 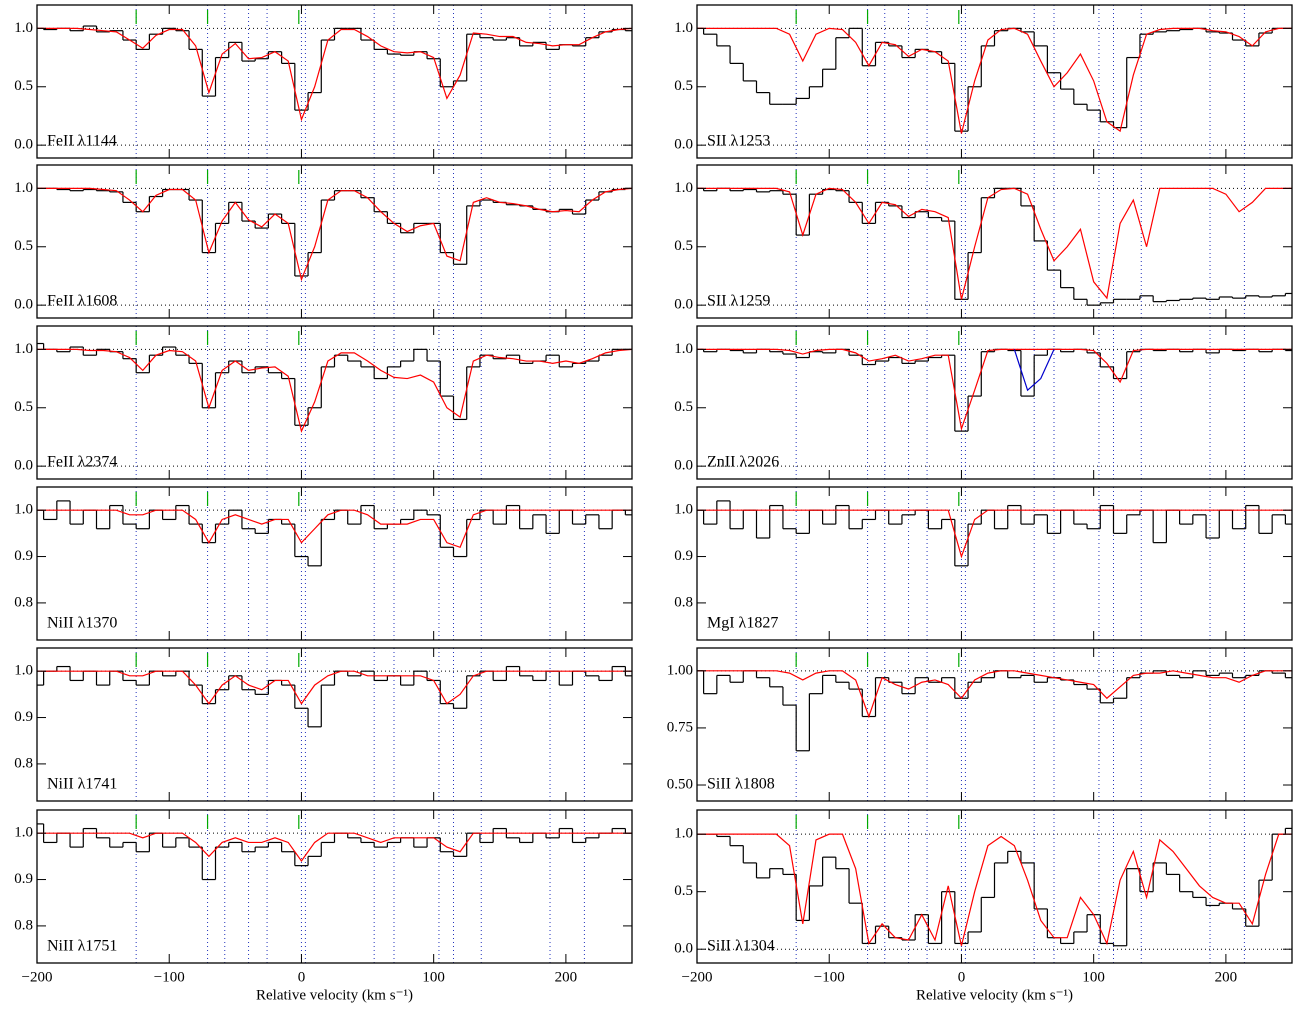 What do you see at coordinates (741, 946) in the screenshot?
I see `panel-label: SiII λ1304` at bounding box center [741, 946].